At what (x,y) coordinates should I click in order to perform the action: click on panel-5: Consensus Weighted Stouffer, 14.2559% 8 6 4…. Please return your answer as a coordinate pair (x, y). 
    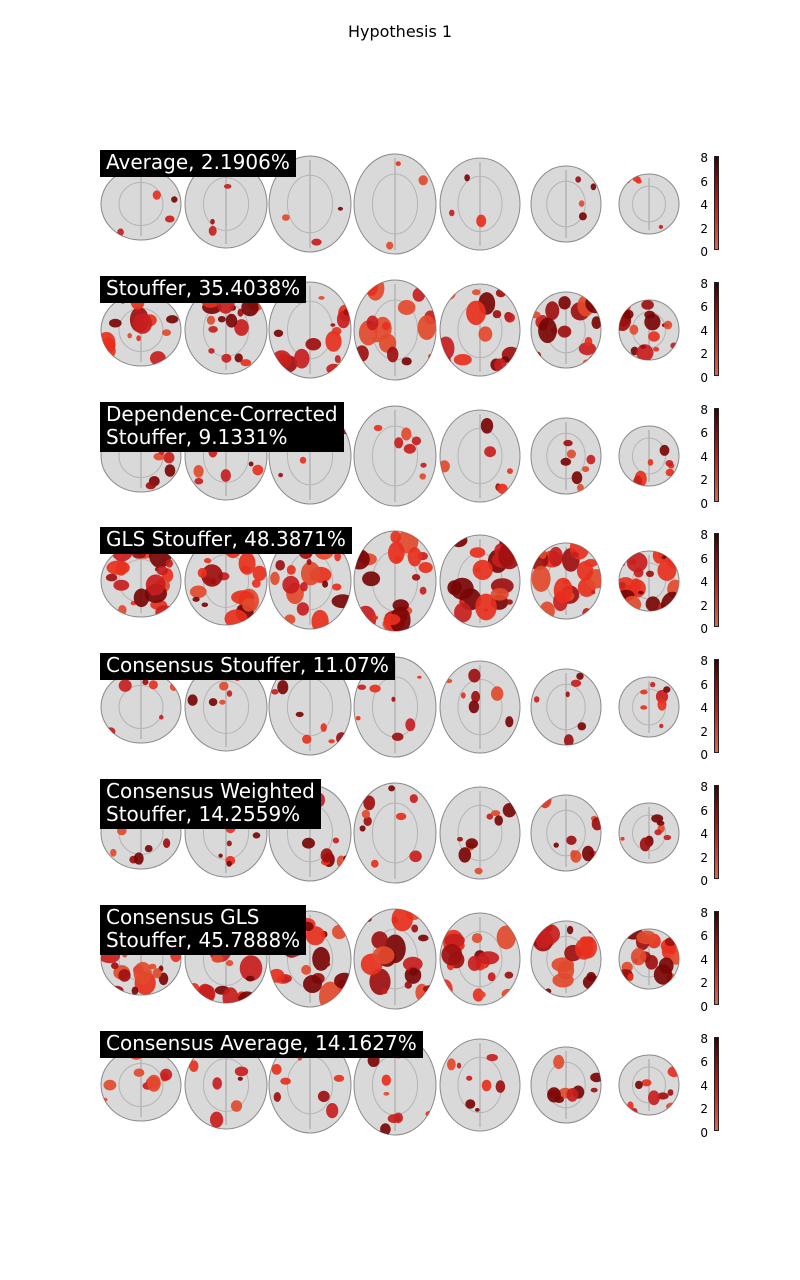
    Looking at the image, I should click on (400, 839).